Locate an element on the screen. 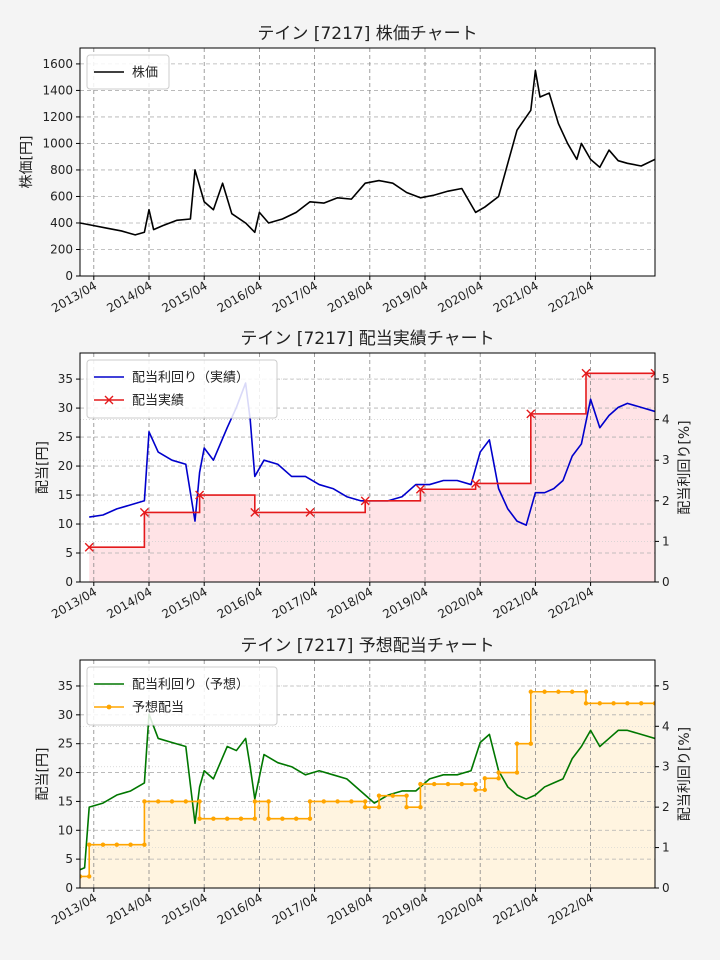 The image size is (720, 960). y-right-tick-label: 0 is located at coordinates (666, 888).